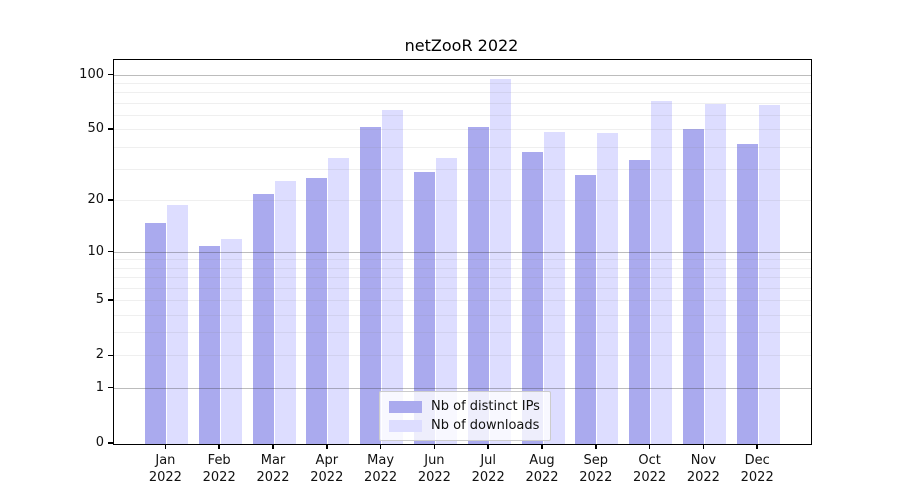  Describe the element at coordinates (769, 274) in the screenshot. I see `bar-downloads-dec` at that location.